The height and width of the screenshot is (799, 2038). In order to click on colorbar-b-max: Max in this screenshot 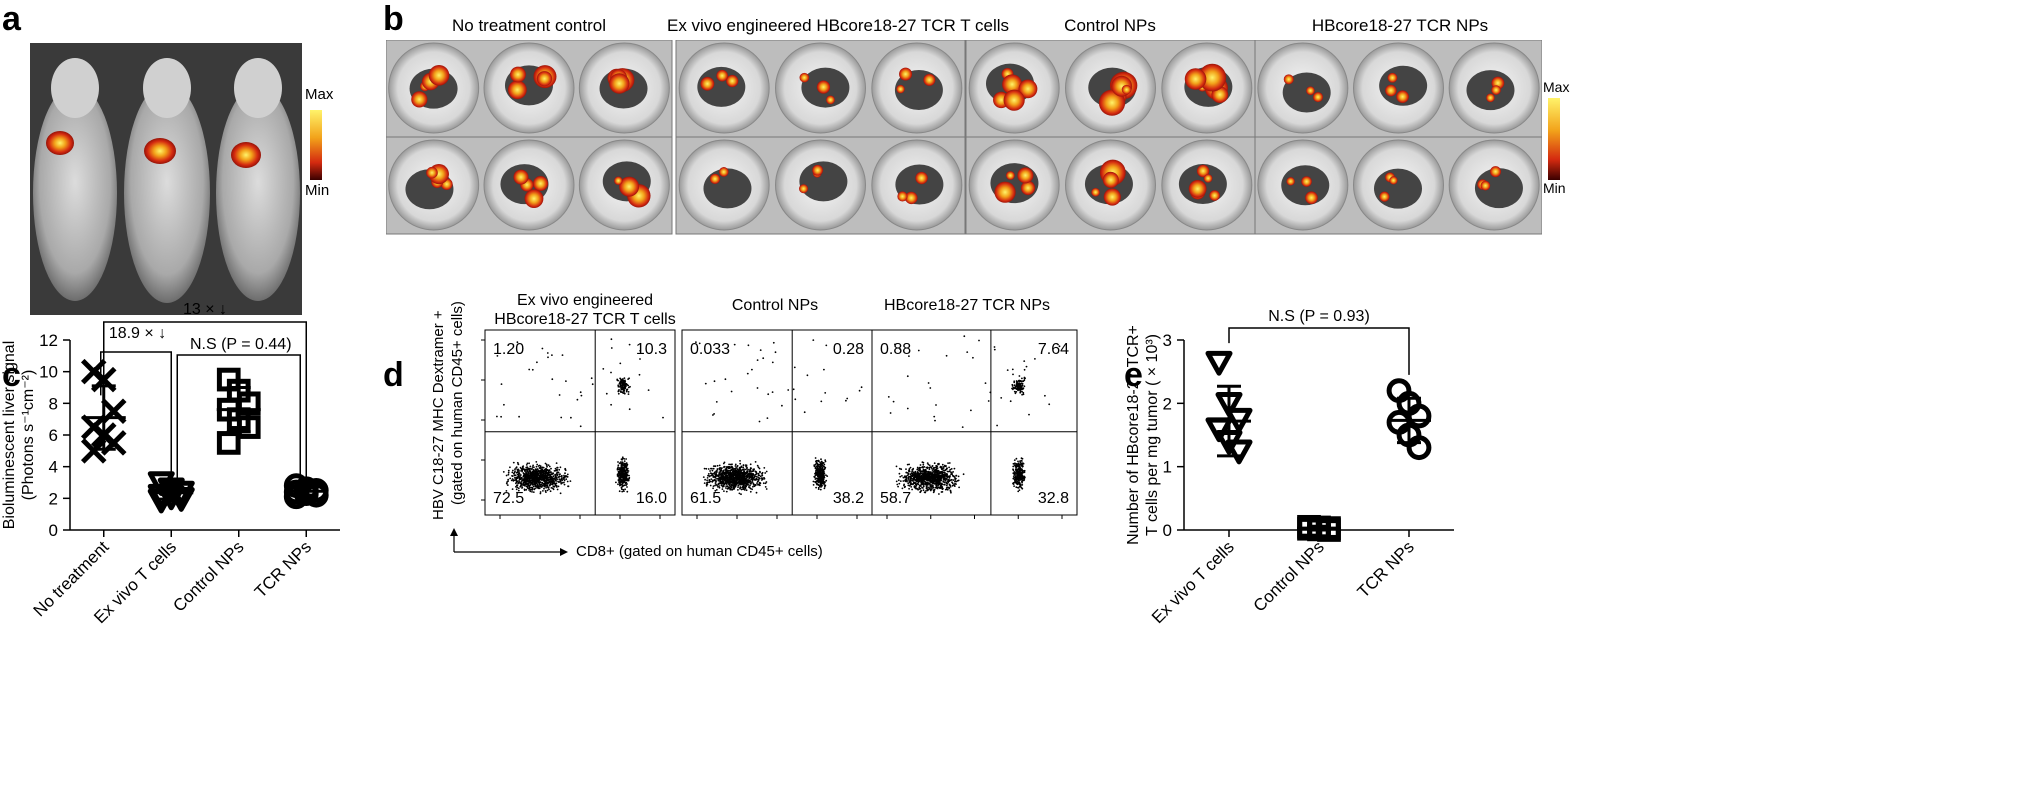, I will do `click(1556, 87)`.